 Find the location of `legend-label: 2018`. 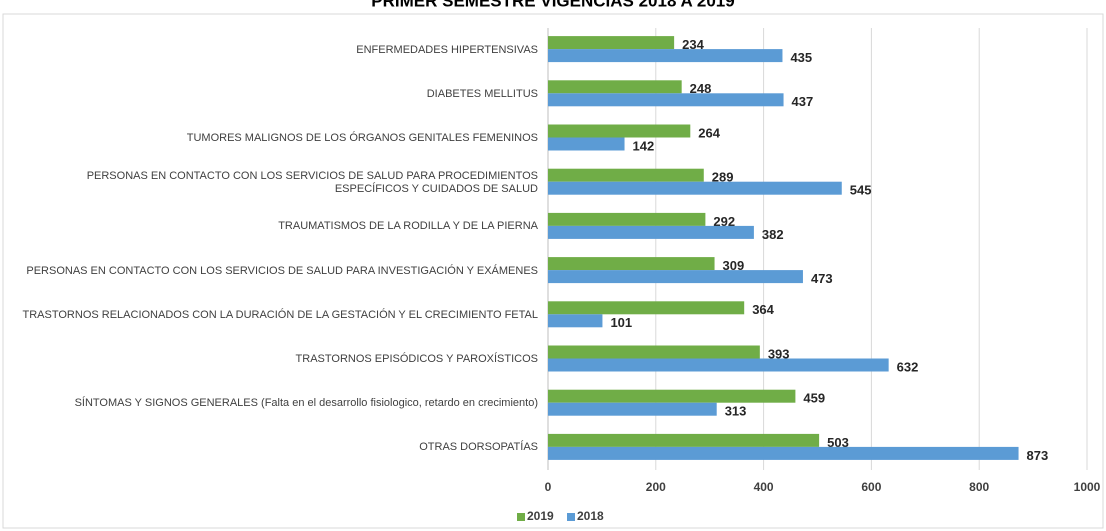

legend-label: 2018 is located at coordinates (590, 516).